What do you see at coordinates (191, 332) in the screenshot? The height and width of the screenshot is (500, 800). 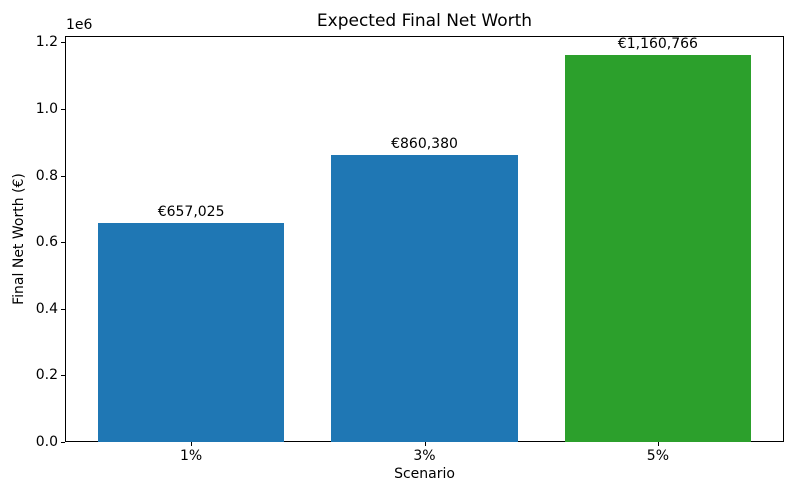 I see `bar-1%` at bounding box center [191, 332].